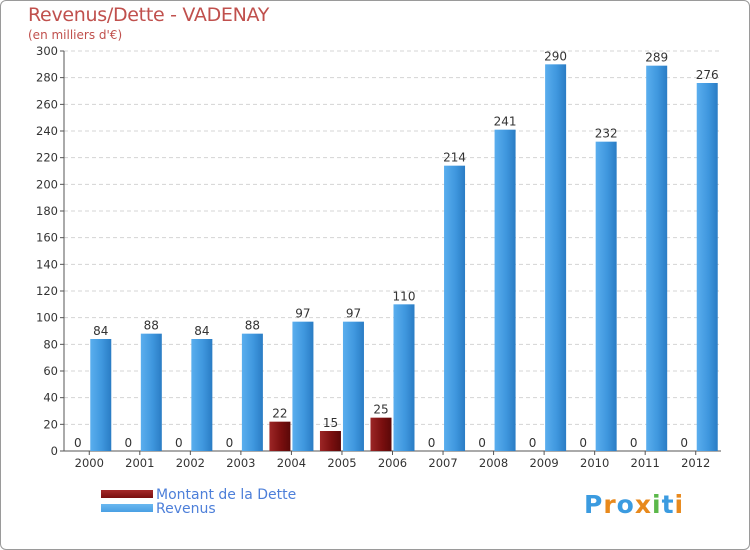  What do you see at coordinates (404, 296) in the screenshot?
I see `data-label-revenus: 110` at bounding box center [404, 296].